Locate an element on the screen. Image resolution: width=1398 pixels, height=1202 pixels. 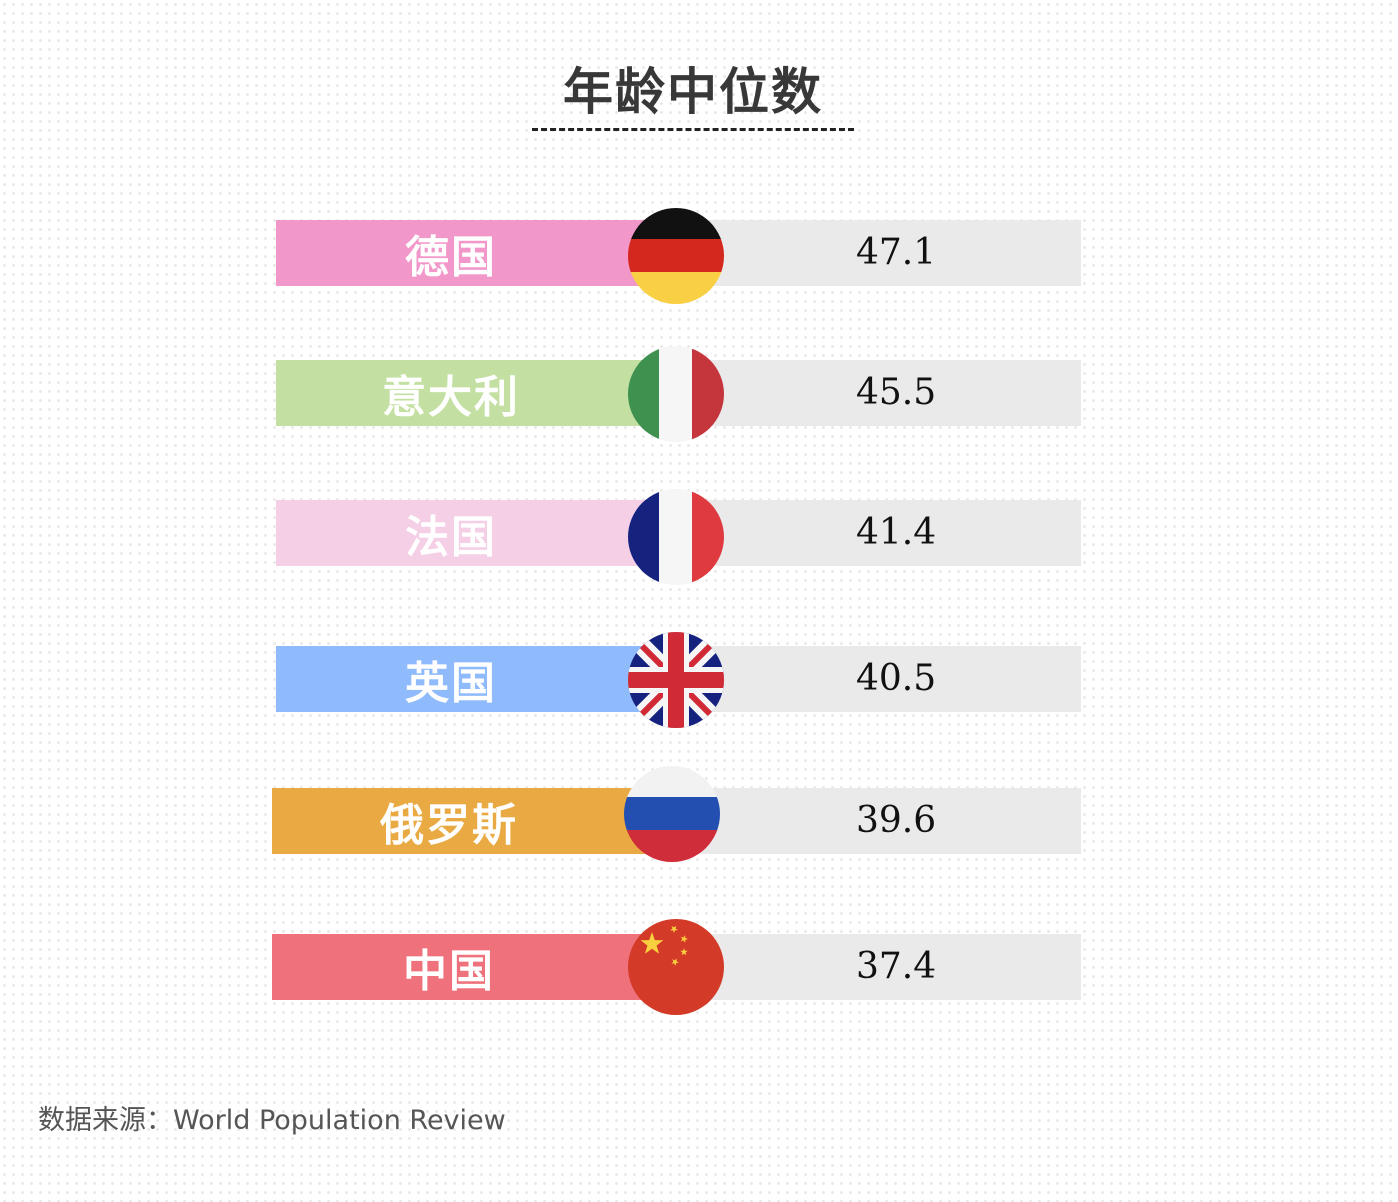
data-label: 45.5 is located at coordinates (896, 392).